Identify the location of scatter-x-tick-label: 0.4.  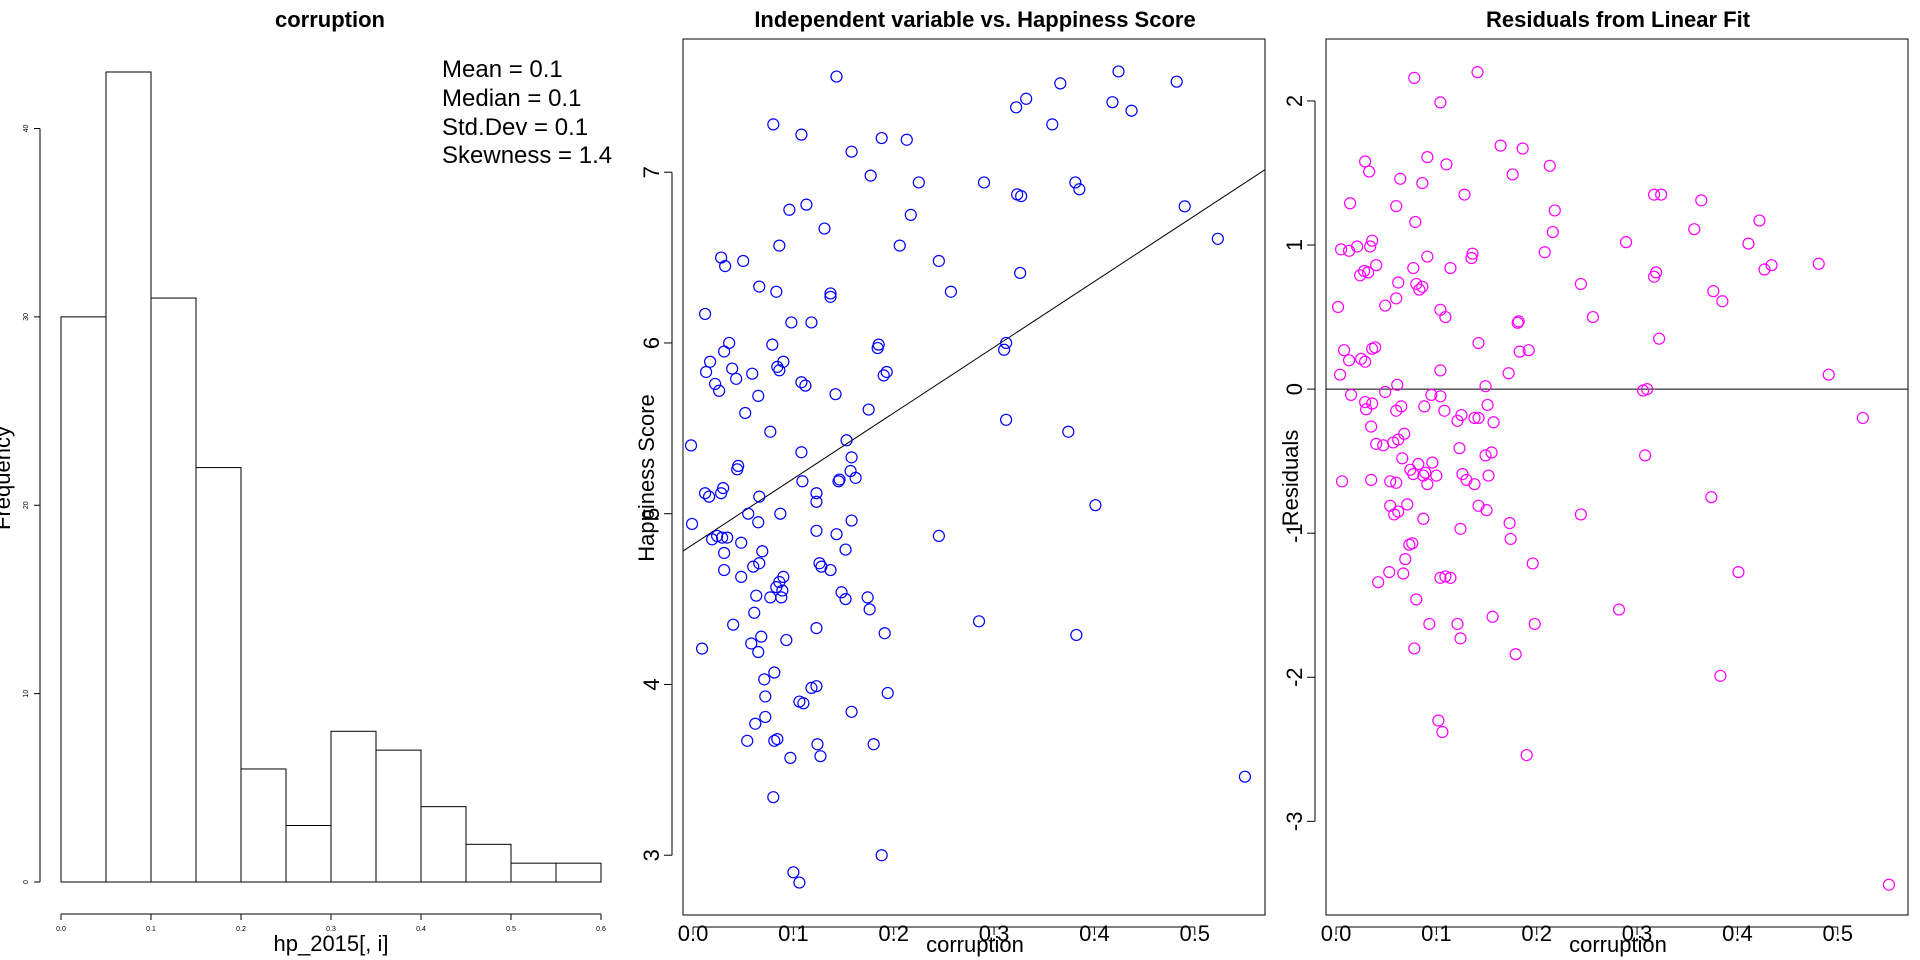
(1094, 933).